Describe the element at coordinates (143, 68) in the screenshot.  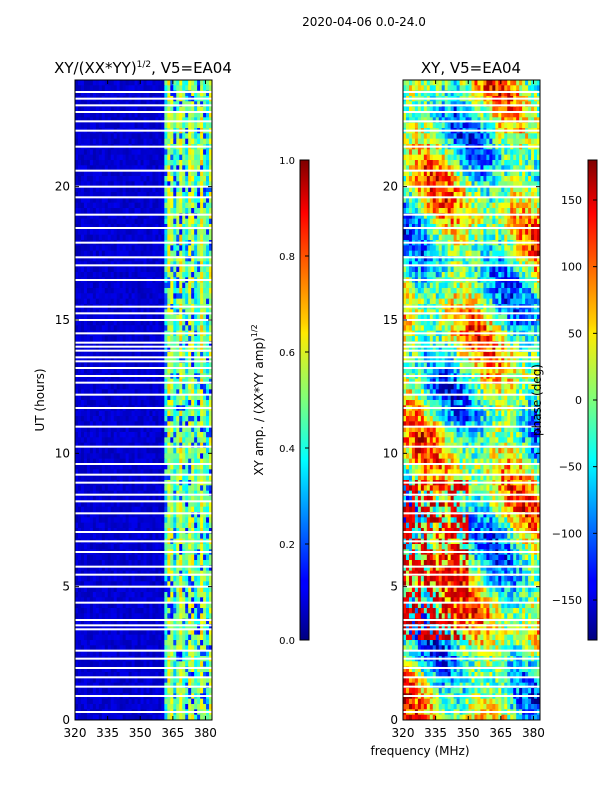
I see `amplitude-panel-title: XY/(XX*YY)1/2, V5=EA04` at that location.